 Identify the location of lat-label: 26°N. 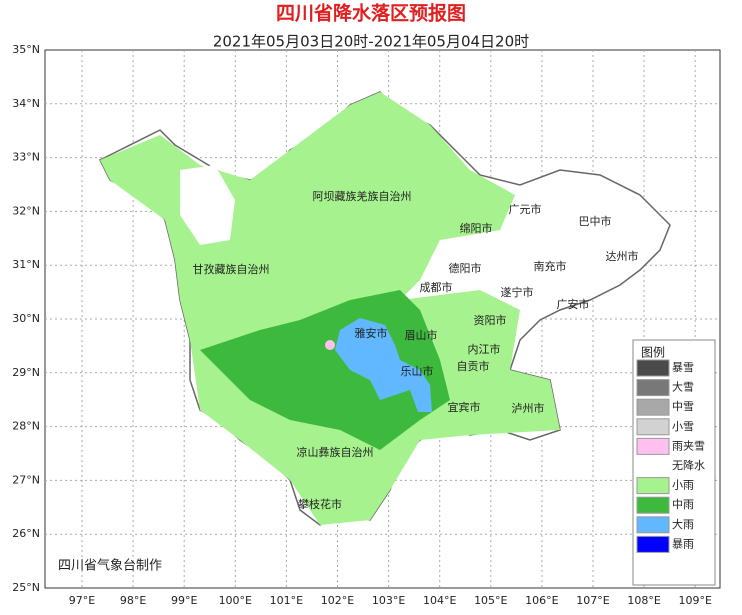
(26, 533).